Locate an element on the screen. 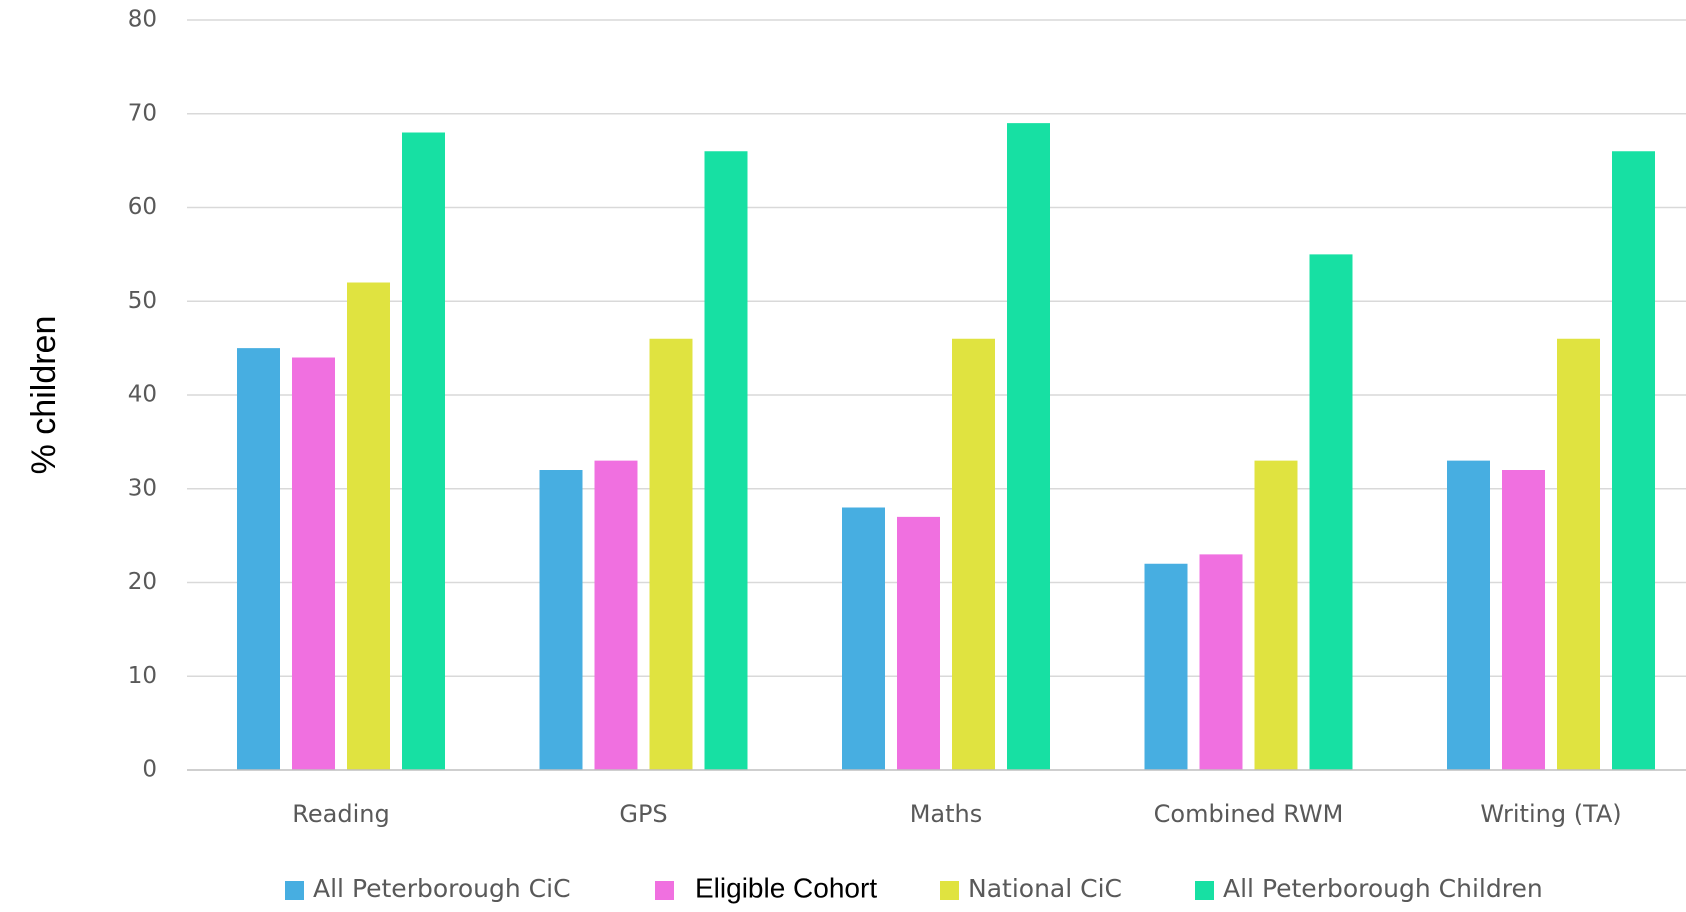 The image size is (1686, 912). y-axis-ticks: 0 10 20 30 40 50 60 70 80 is located at coordinates (142, 395).